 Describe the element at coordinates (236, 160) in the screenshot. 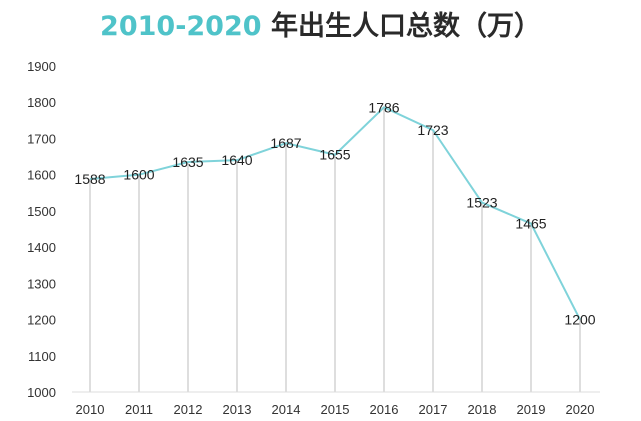

I see `data-label: 1640` at that location.